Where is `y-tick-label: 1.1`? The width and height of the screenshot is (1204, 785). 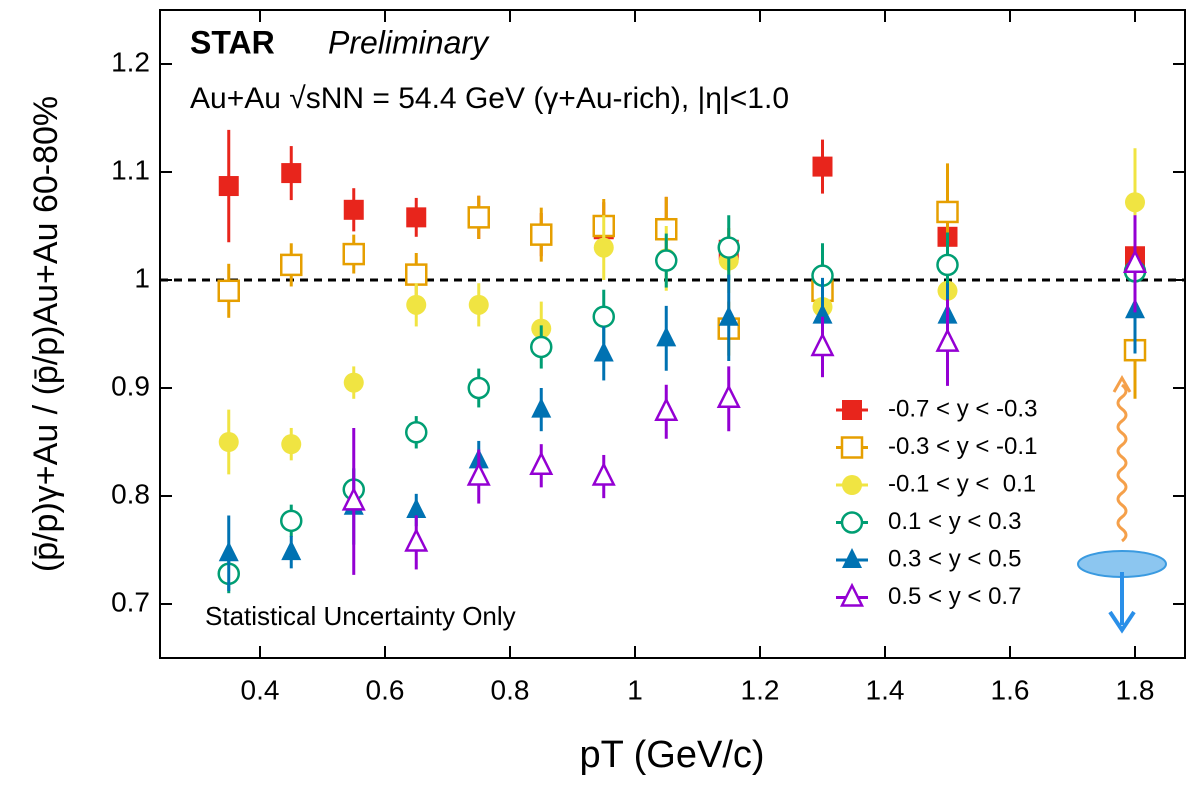 y-tick-label: 1.1 is located at coordinates (130, 169).